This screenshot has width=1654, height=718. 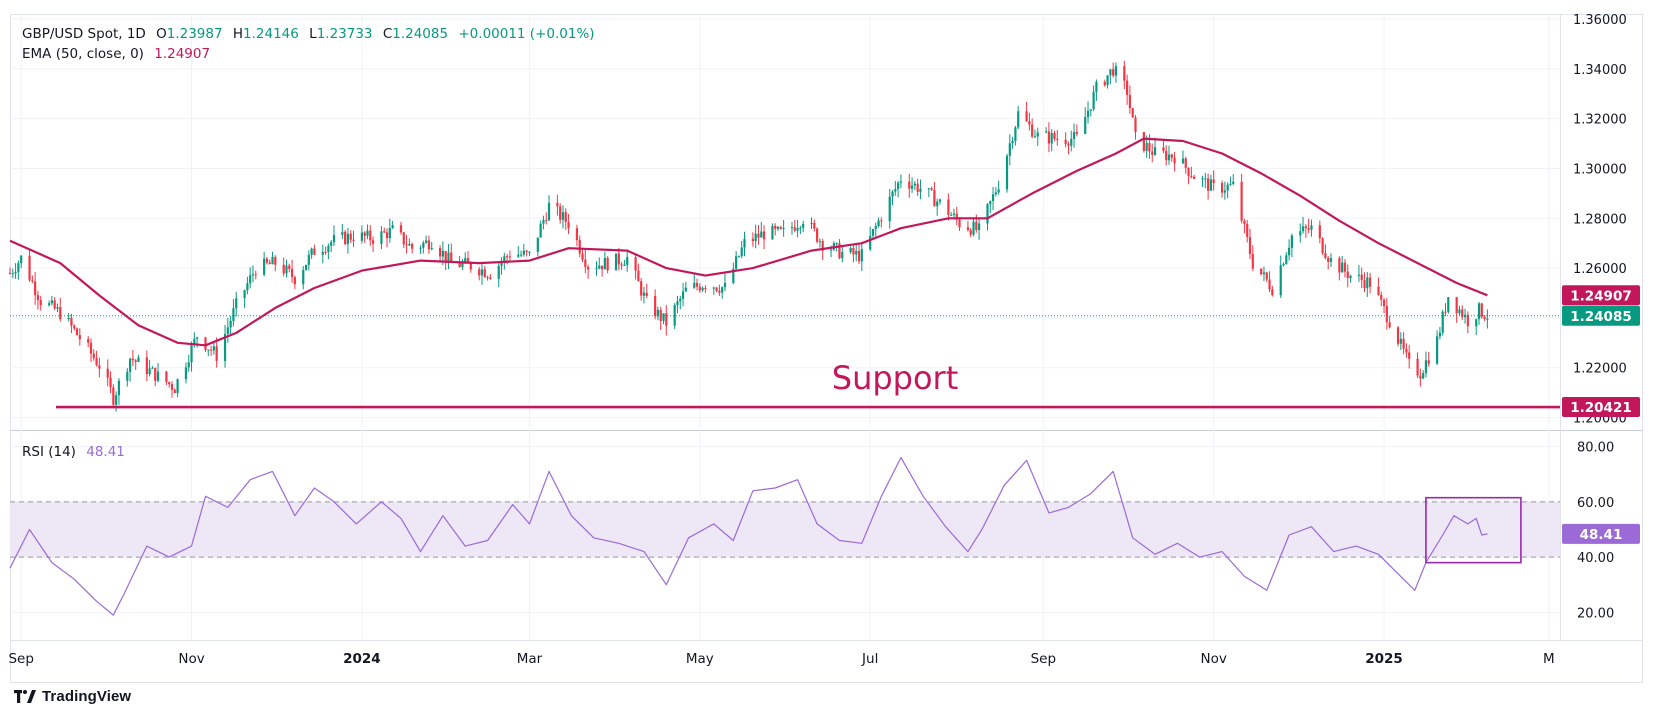 What do you see at coordinates (1214, 659) in the screenshot?
I see `time-tick-label: Nov` at bounding box center [1214, 659].